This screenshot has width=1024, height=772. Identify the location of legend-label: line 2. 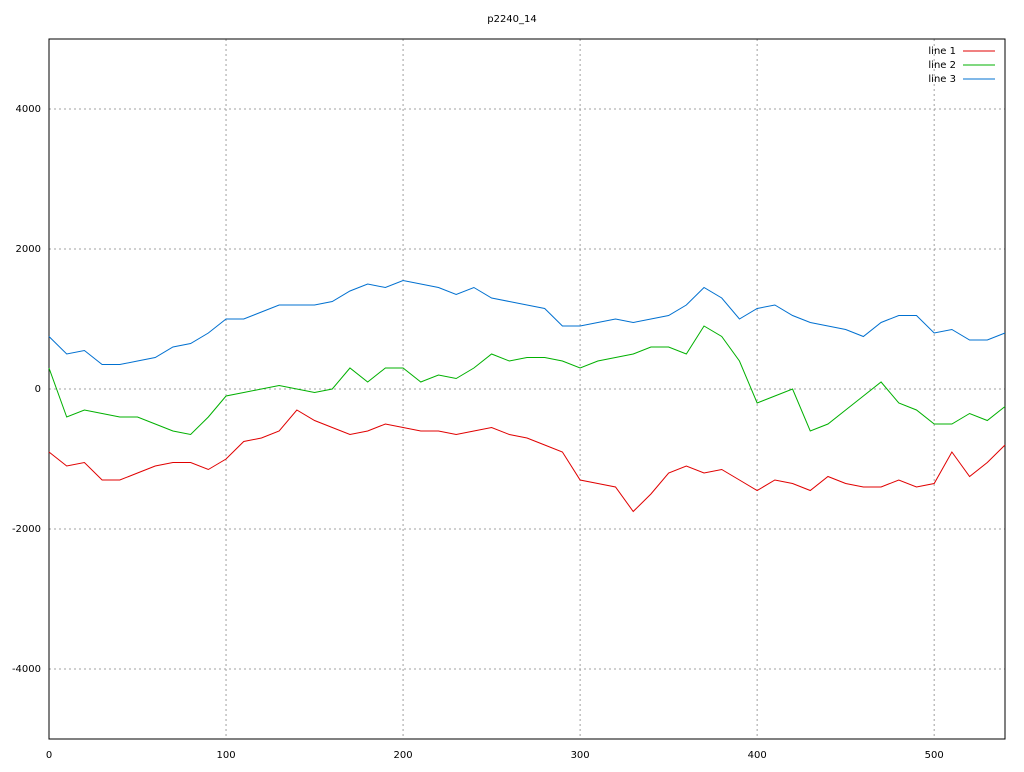
(942, 65).